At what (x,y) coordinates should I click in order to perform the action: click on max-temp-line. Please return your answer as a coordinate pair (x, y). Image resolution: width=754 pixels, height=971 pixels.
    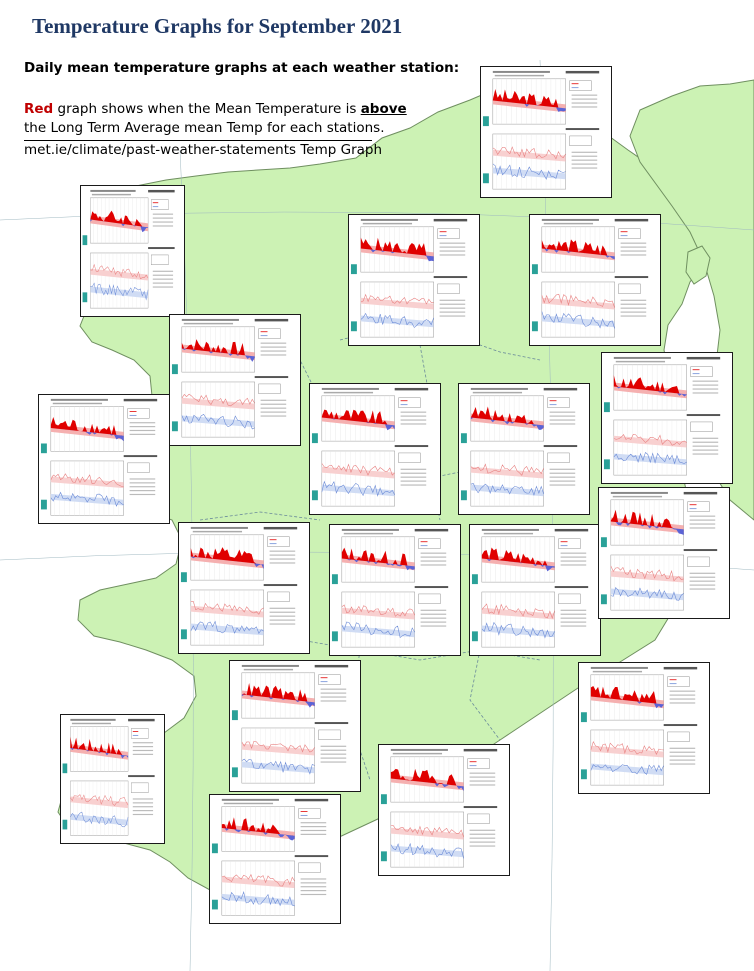
    Looking at the image, I should click on (227, 607).